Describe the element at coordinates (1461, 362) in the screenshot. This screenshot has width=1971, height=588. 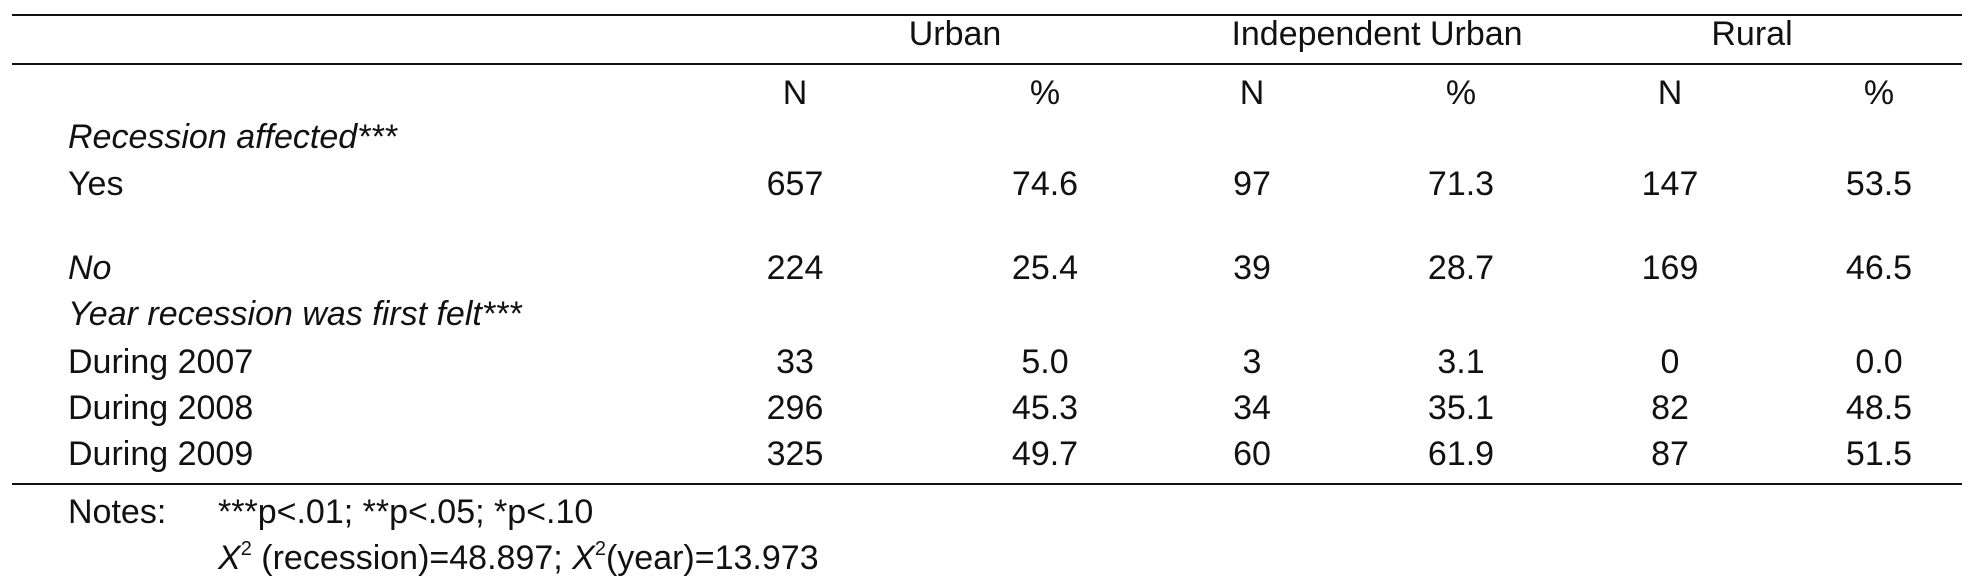
I see `table-cell: 3.1` at that location.